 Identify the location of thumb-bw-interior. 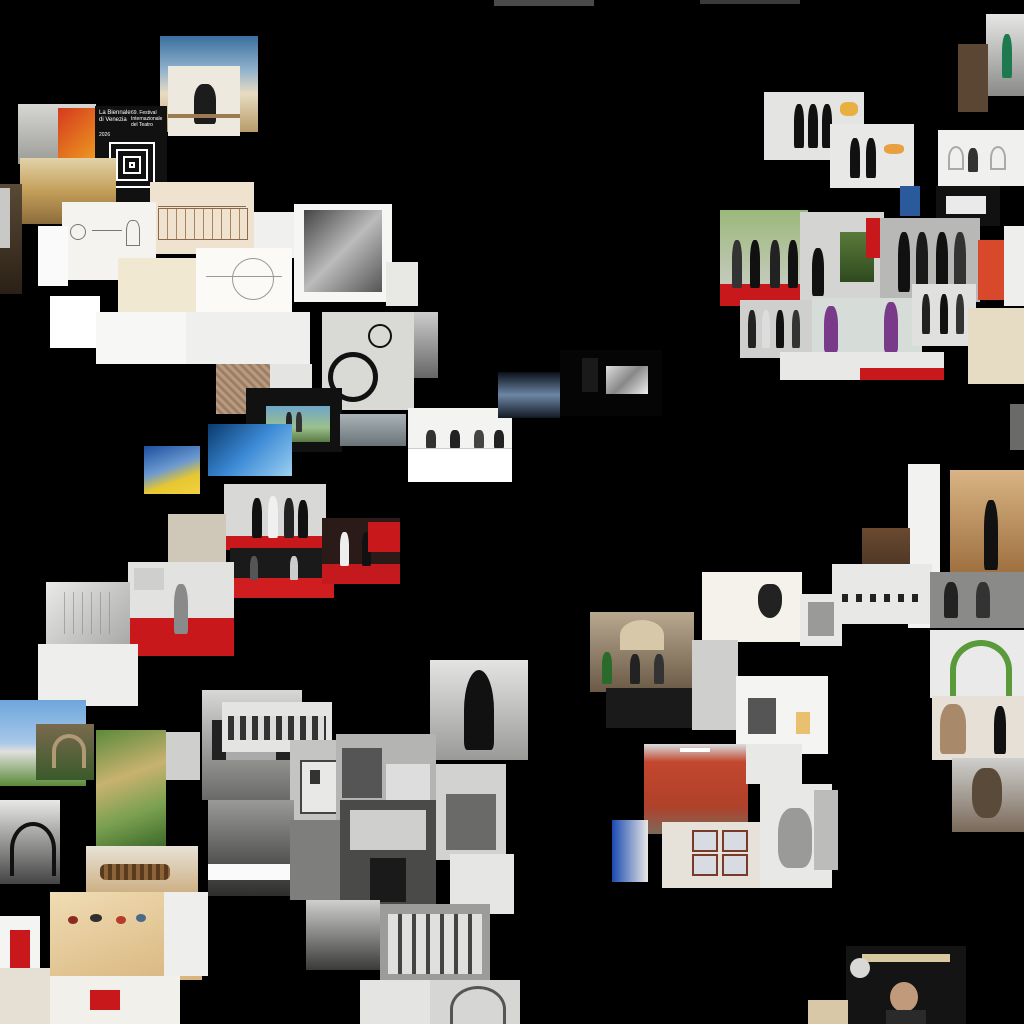
(343, 935).